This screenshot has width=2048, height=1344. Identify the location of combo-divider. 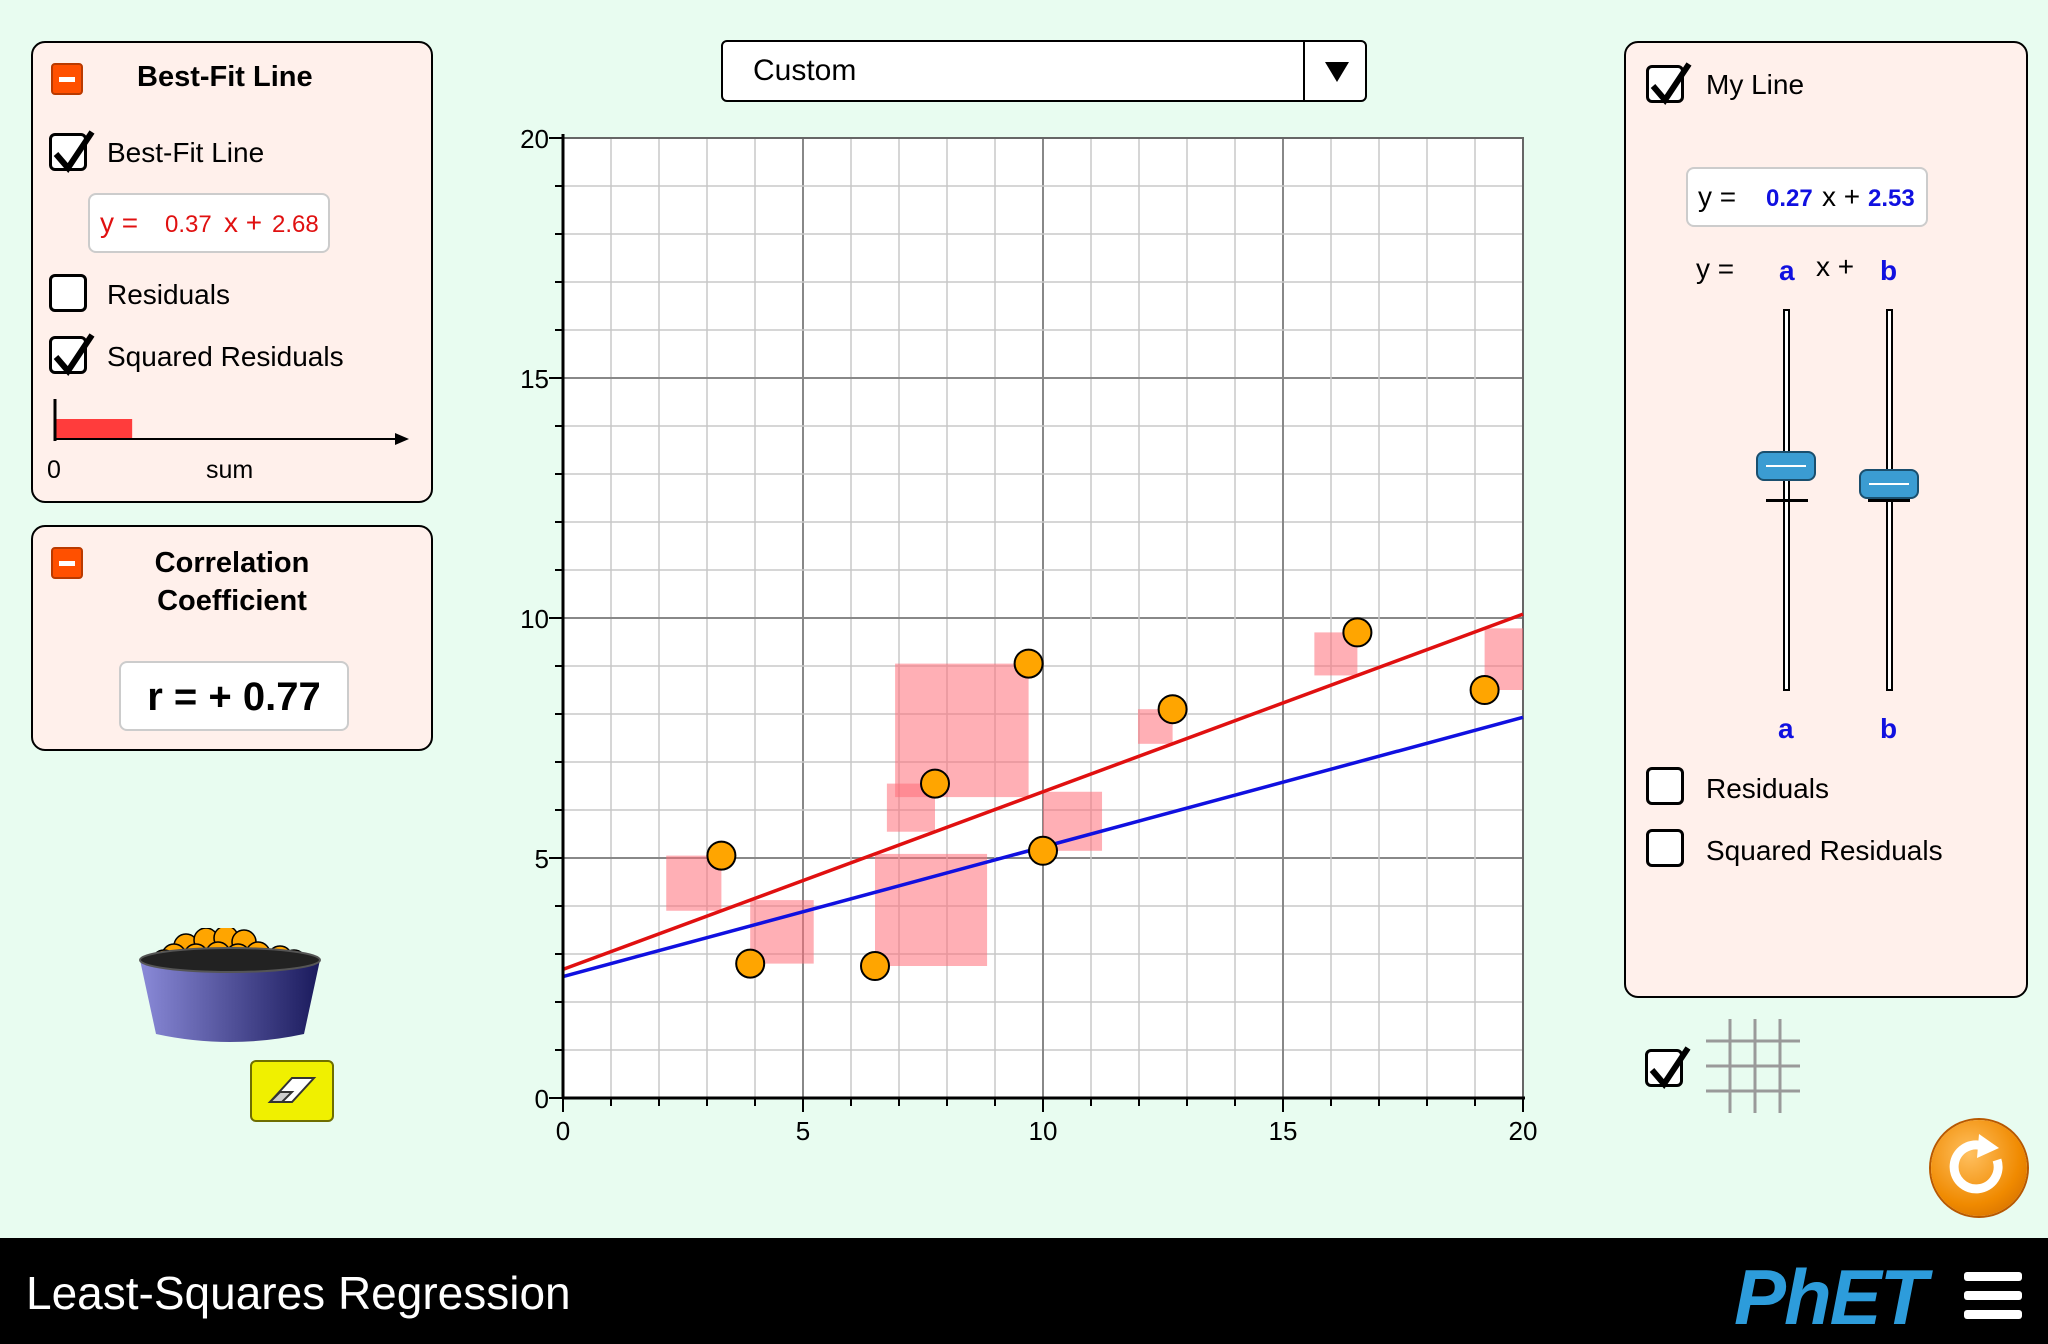
(1304, 71).